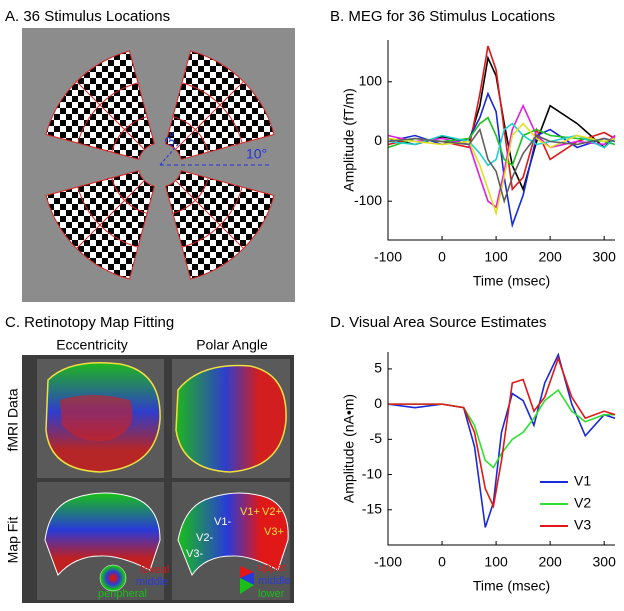 The height and width of the screenshot is (611, 624). What do you see at coordinates (274, 532) in the screenshot?
I see `area-label: V3+` at bounding box center [274, 532].